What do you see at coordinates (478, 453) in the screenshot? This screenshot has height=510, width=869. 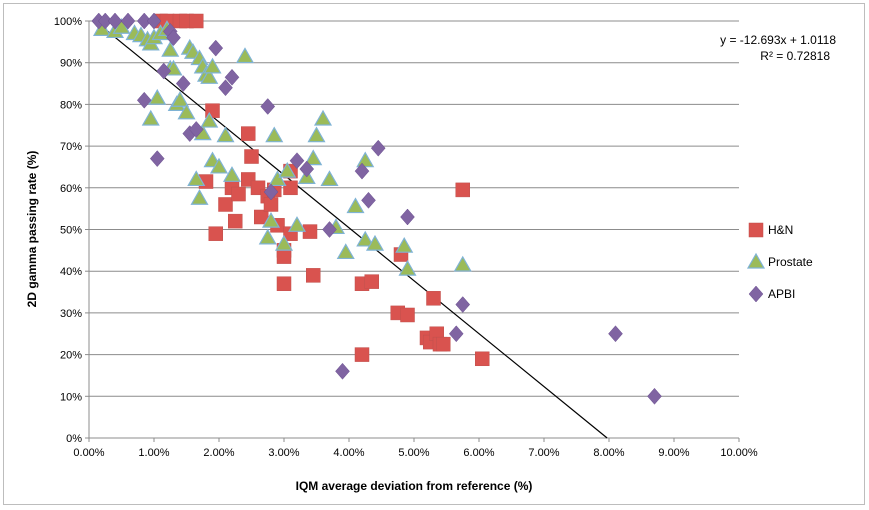 I see `x-tick-label: 6.00%` at bounding box center [478, 453].